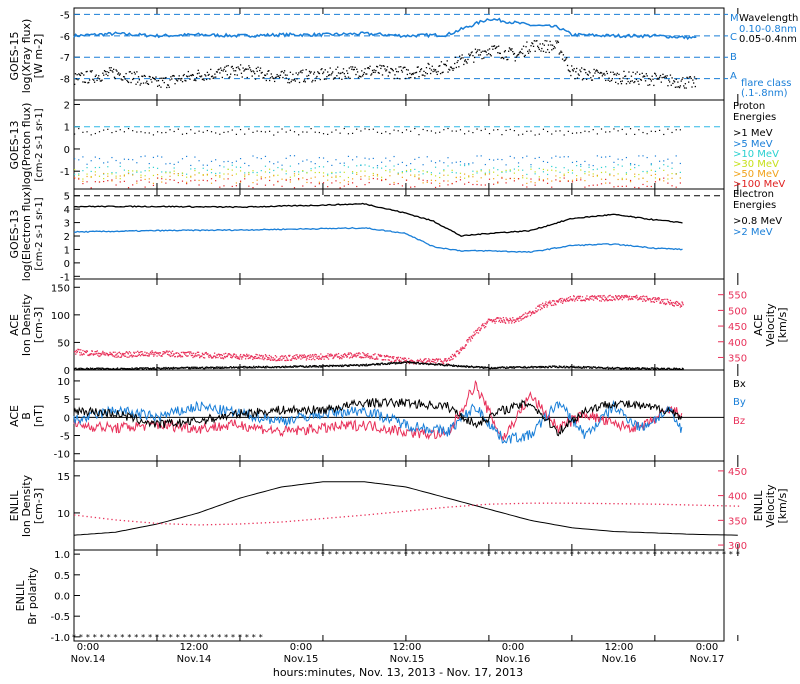  What do you see at coordinates (619, 659) in the screenshot?
I see `x-tick-date-5: Nov.16` at bounding box center [619, 659].